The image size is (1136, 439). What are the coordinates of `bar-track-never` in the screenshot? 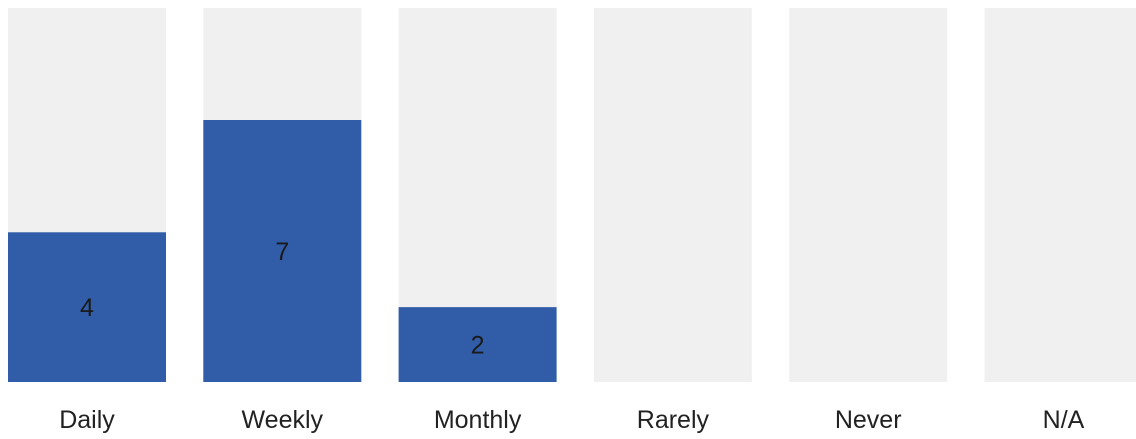 It's located at (868, 195).